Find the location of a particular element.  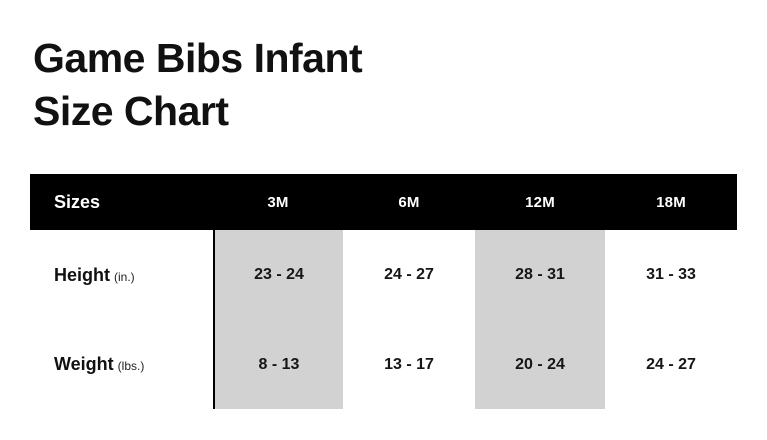

cell-height-6m: 24 - 27 is located at coordinates (409, 274).